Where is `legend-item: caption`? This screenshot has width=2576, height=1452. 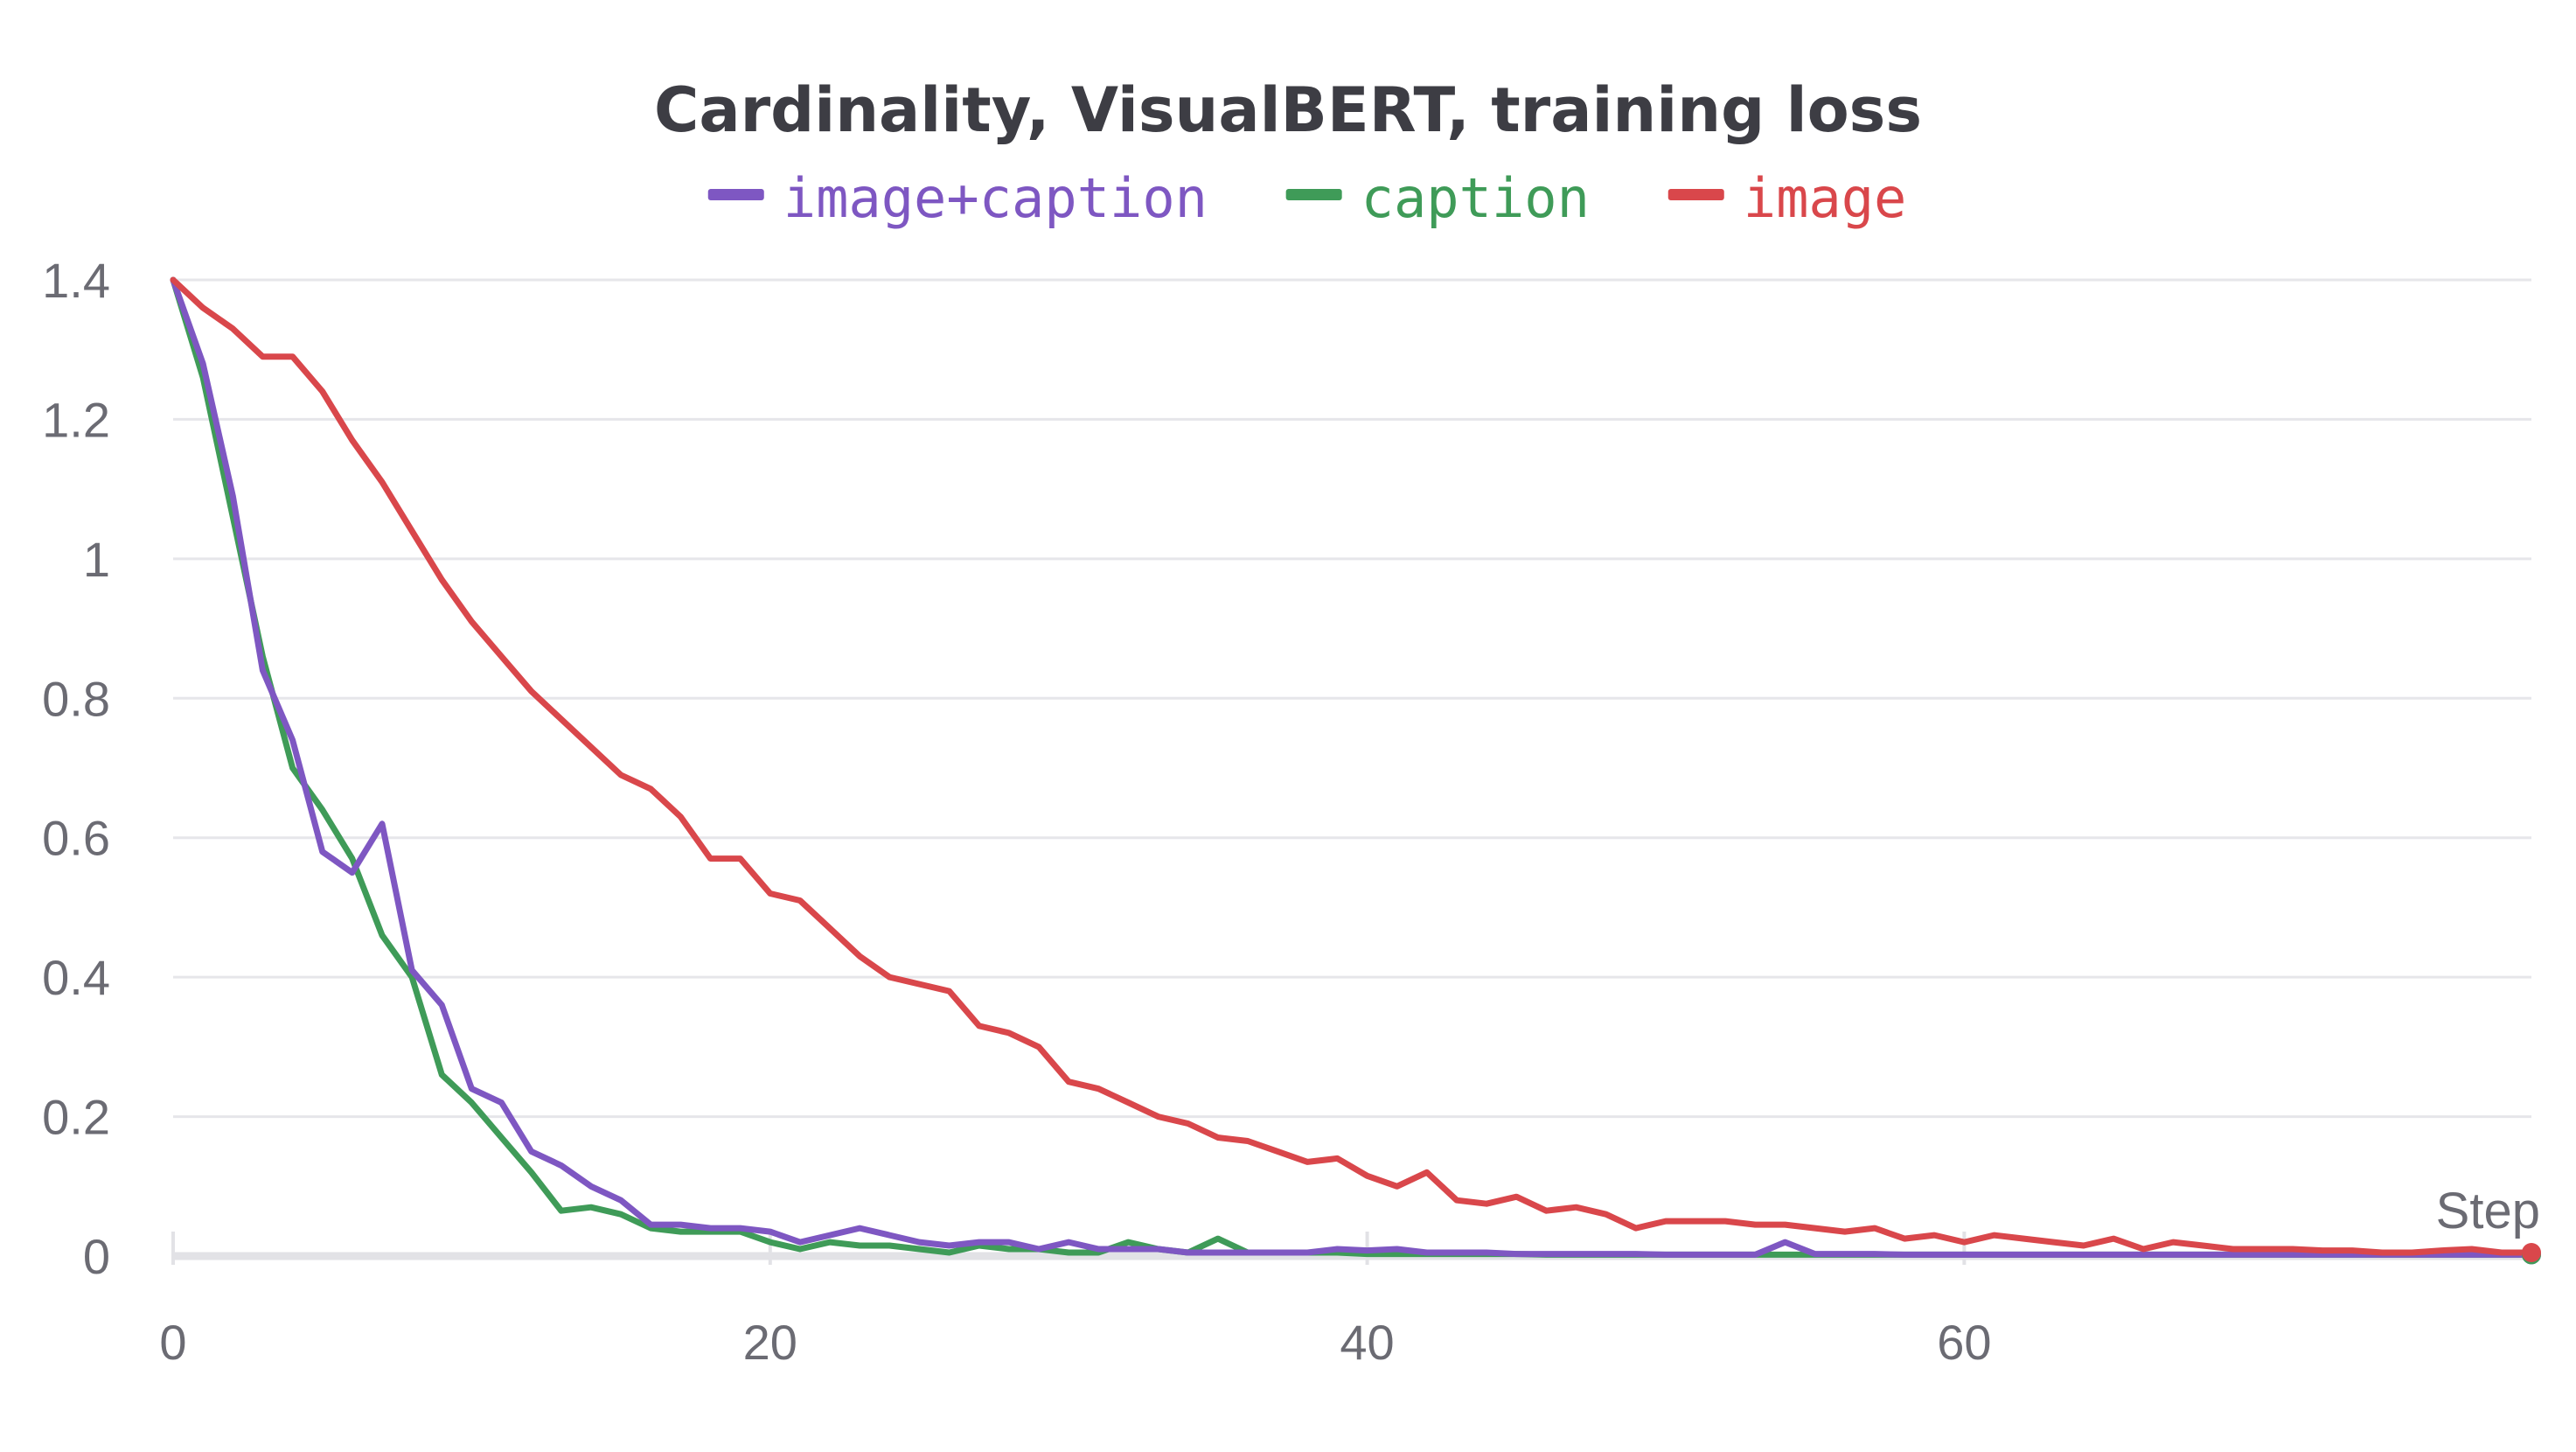
legend-item: caption is located at coordinates (1437, 198).